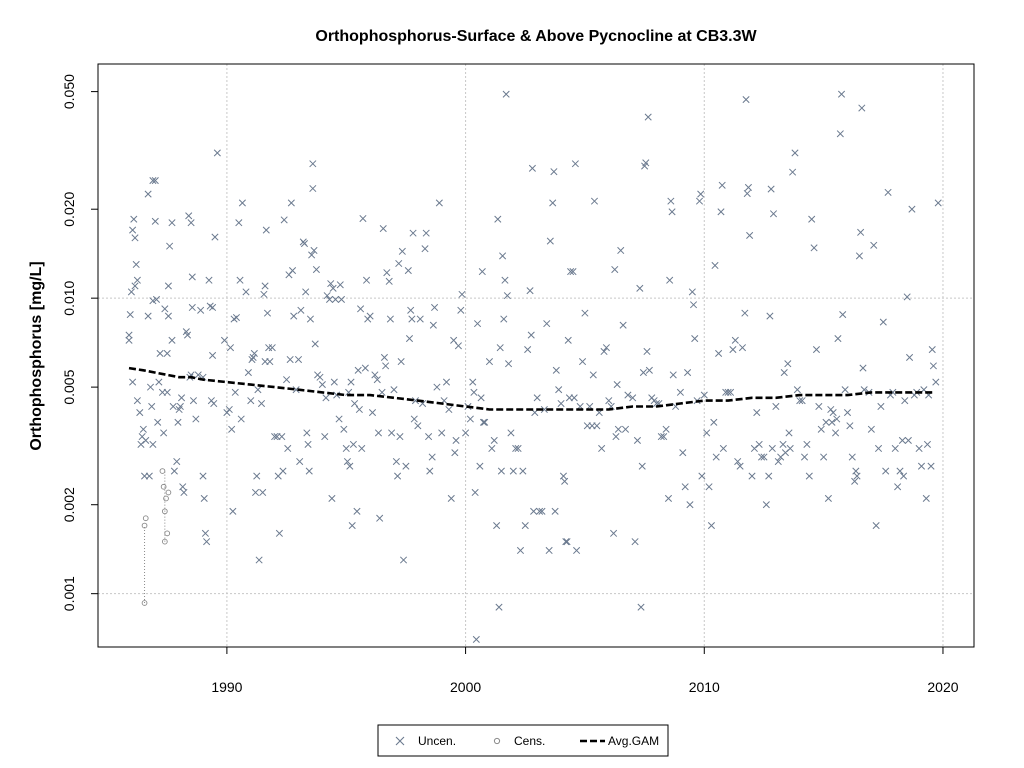  I want to click on gam-trend-line, so click(531, 388).